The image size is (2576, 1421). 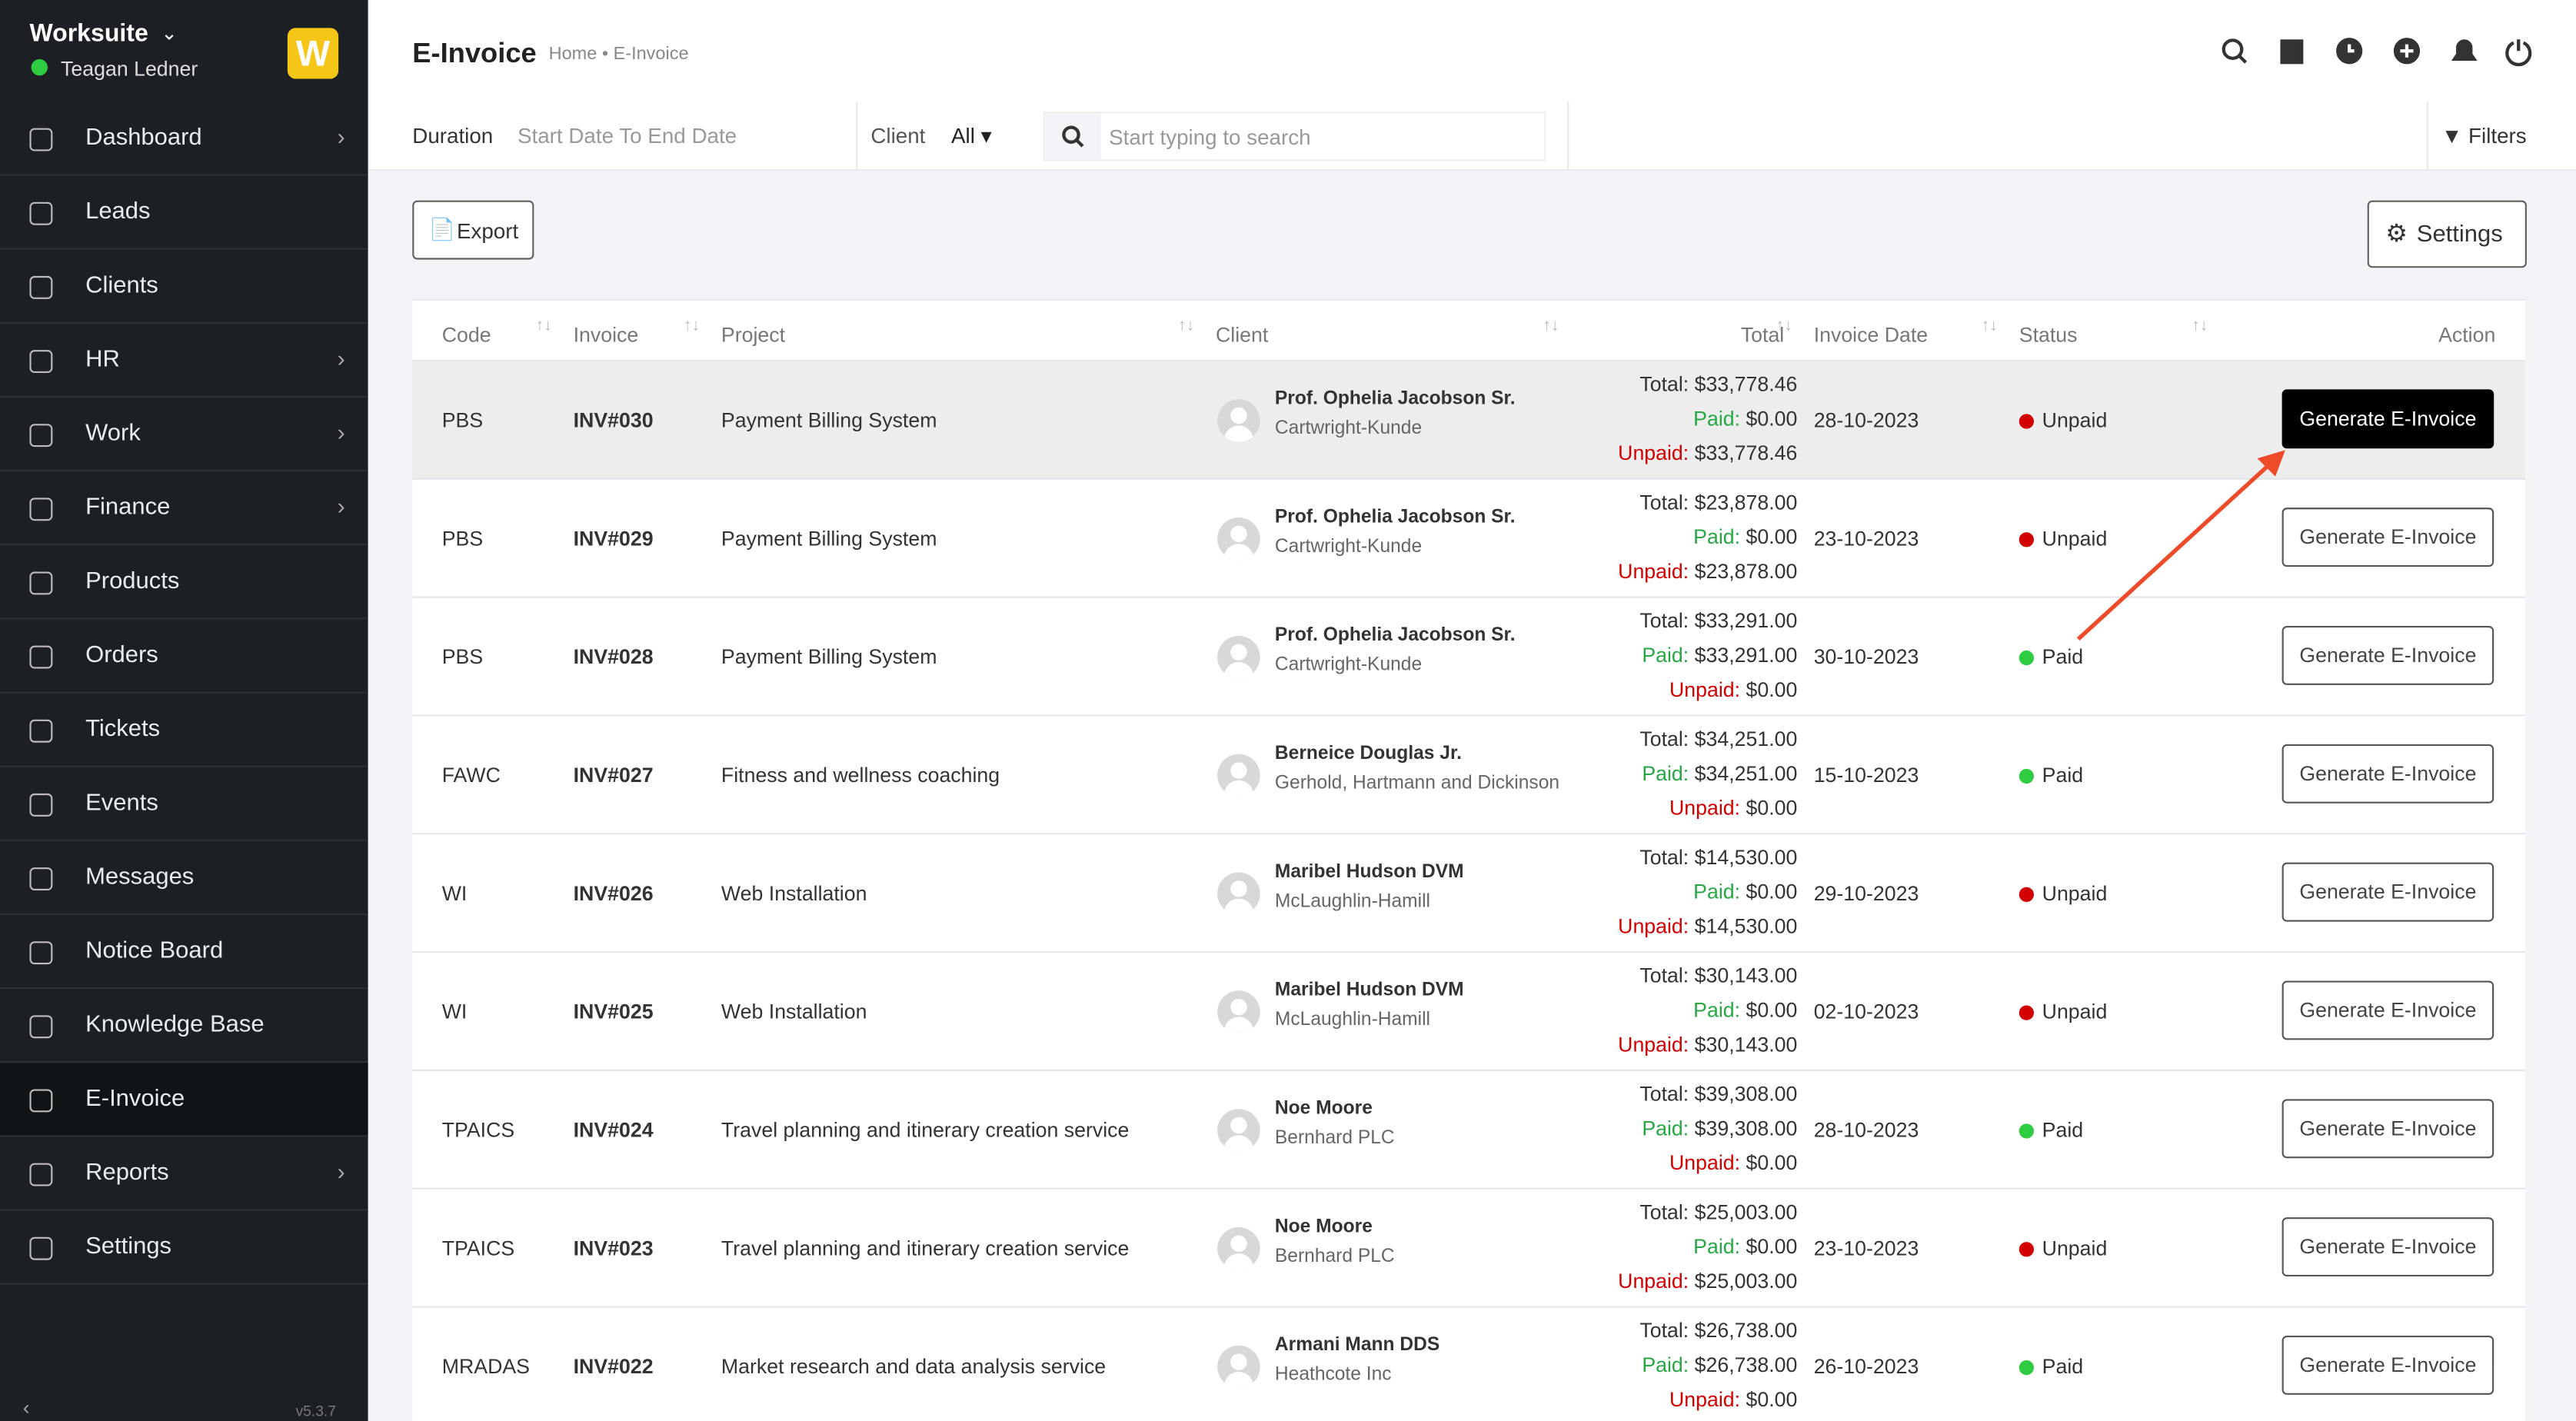 What do you see at coordinates (184, 361) in the screenshot?
I see `nav-item: HR ›` at bounding box center [184, 361].